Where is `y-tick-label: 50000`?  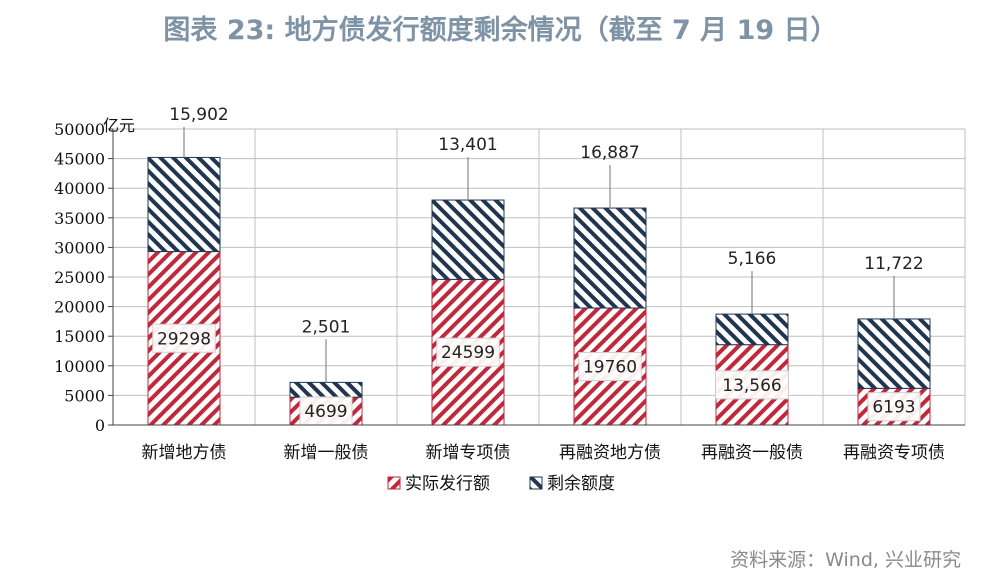
y-tick-label: 50000 is located at coordinates (79, 129).